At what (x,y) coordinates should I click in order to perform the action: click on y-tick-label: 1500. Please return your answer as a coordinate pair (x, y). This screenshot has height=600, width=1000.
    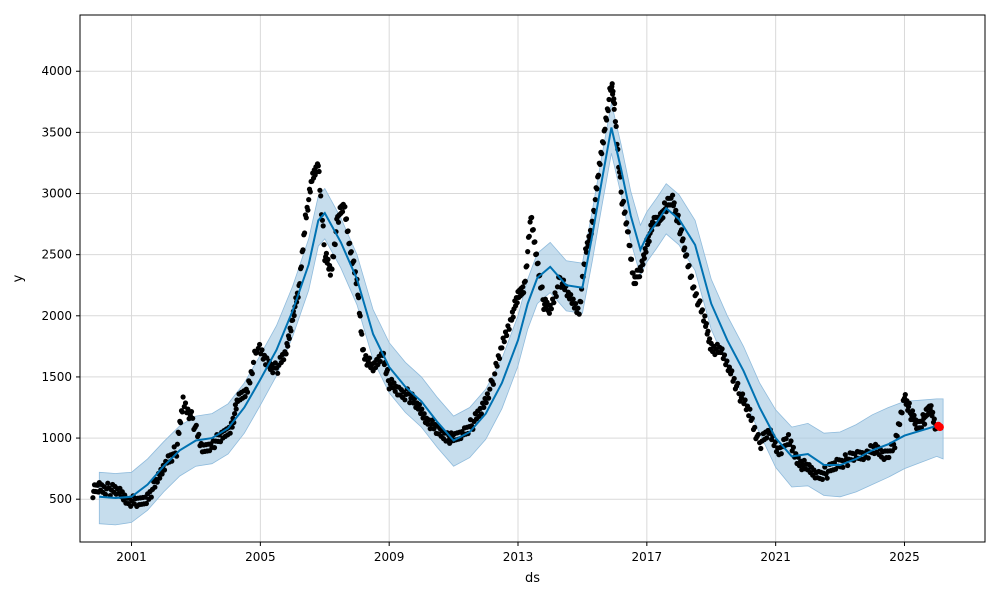
    Looking at the image, I should click on (56, 377).